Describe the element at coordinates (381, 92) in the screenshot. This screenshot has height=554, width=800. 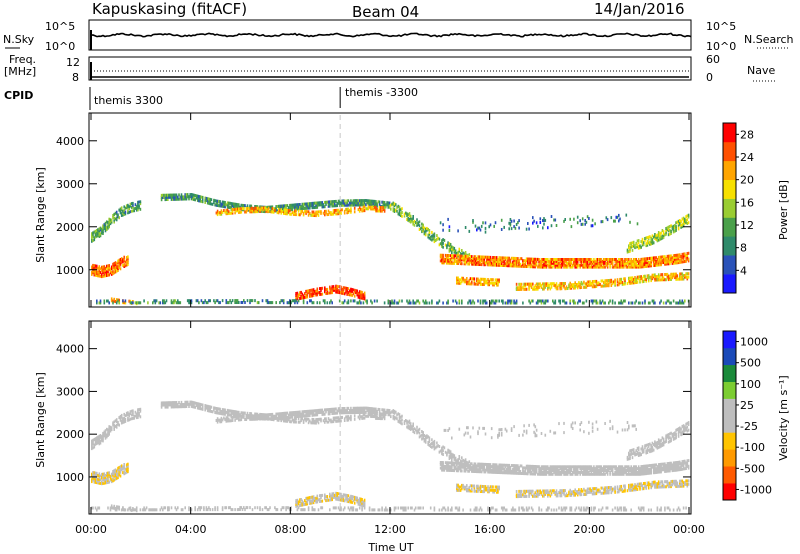
I see `cpid-entry-second: themis -3300` at that location.